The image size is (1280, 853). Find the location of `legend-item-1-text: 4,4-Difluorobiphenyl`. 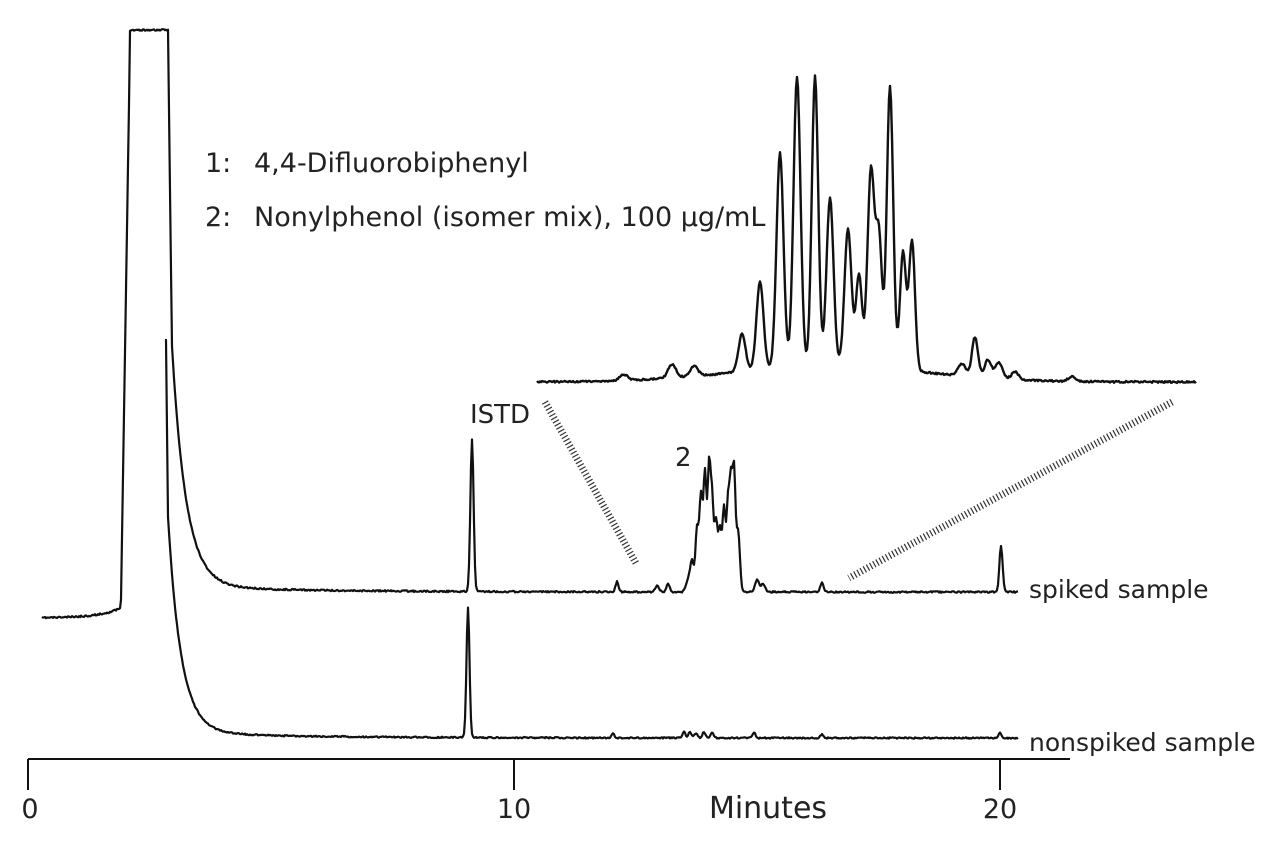

legend-item-1-text: 4,4-Difluorobiphenyl is located at coordinates (391, 163).